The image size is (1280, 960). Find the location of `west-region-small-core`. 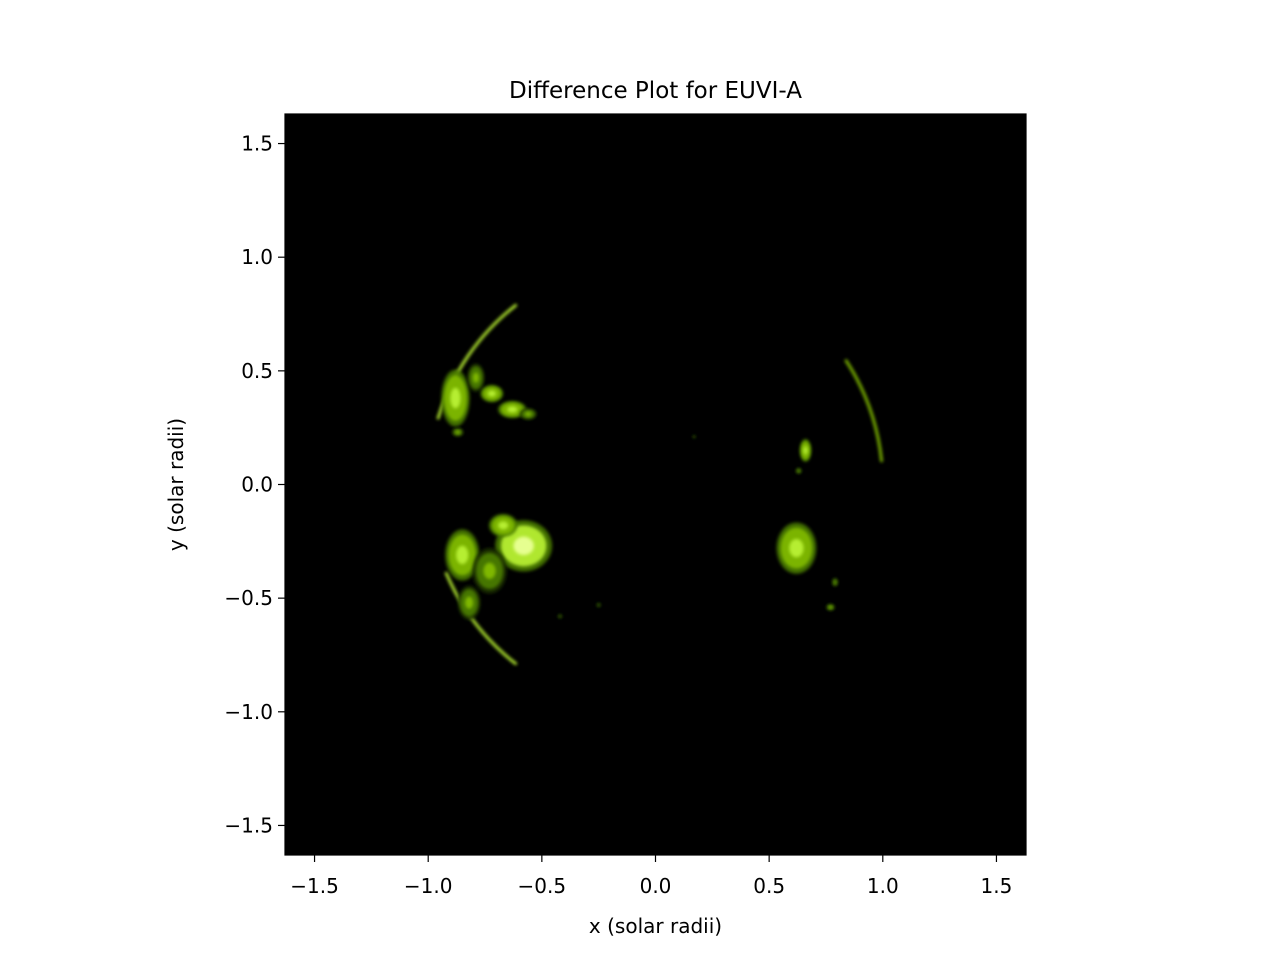

west-region-small-core is located at coordinates (805, 450).